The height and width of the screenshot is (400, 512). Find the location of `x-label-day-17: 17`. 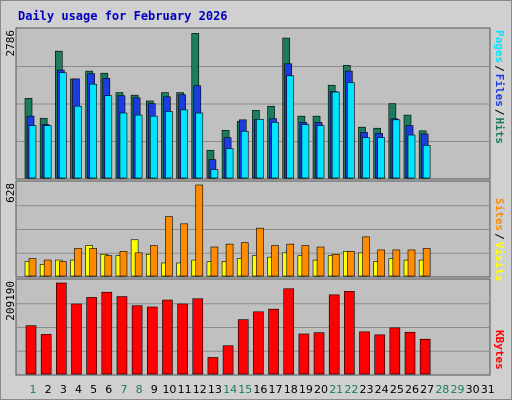

x-label-day-17: 17 is located at coordinates (276, 389).